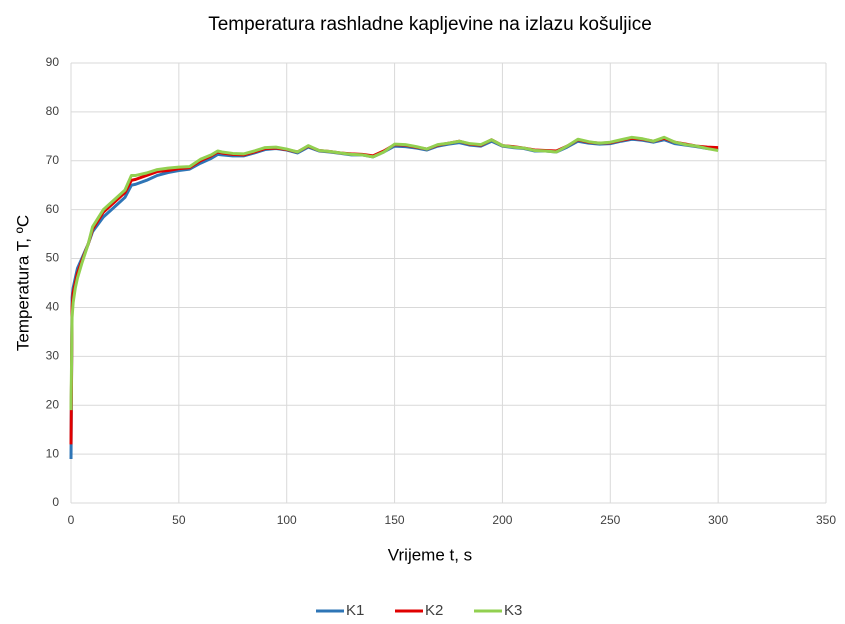 The image size is (845, 624). What do you see at coordinates (610, 520) in the screenshot?
I see `x-tick-label: 250` at bounding box center [610, 520].